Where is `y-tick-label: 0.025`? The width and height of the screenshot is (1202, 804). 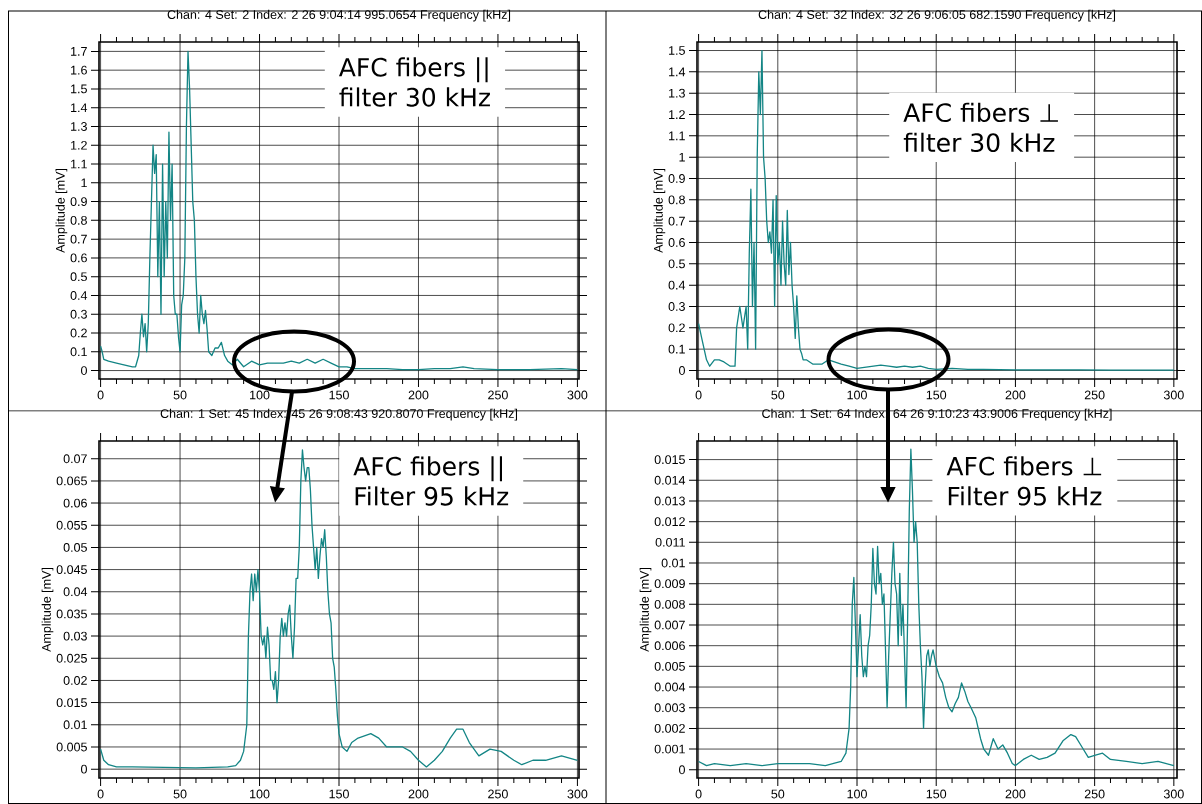 y-tick-label: 0.025 is located at coordinates (71, 658).